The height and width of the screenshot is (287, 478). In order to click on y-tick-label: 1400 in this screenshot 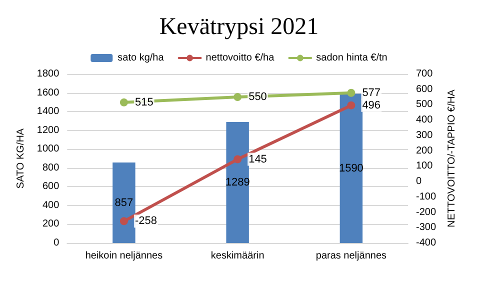, I will do `click(48, 112)`.